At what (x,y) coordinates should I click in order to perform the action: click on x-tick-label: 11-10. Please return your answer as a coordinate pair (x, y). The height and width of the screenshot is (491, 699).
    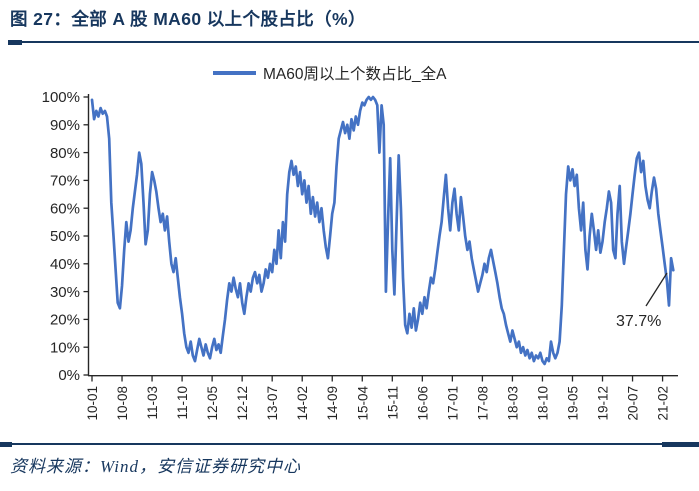
    Looking at the image, I should click on (182, 403).